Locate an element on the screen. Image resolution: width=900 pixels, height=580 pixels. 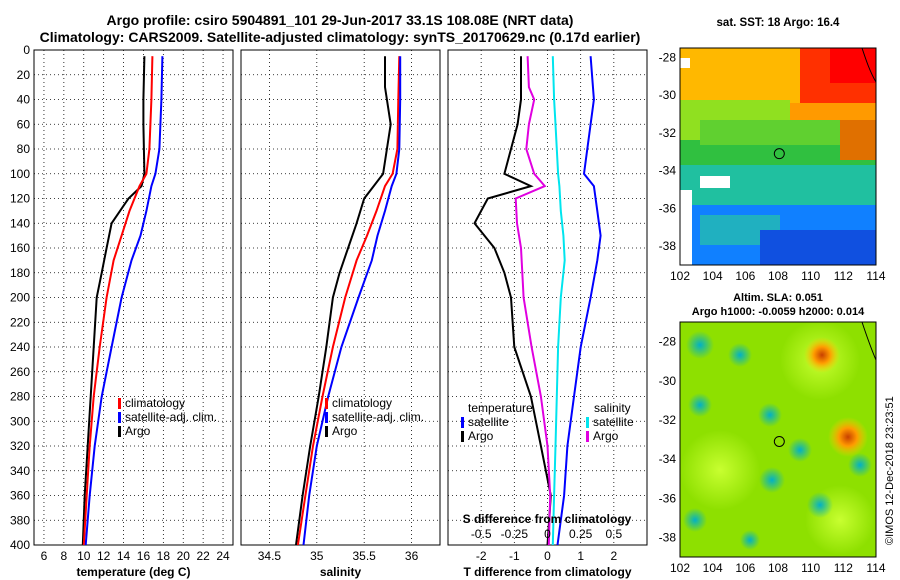
sal-x-tick-label: 35.5 is located at coordinates (365, 556).